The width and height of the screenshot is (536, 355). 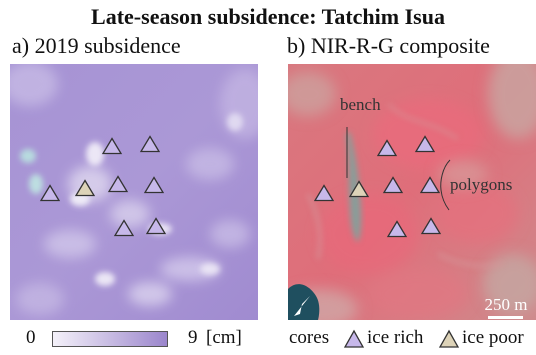 What do you see at coordinates (481, 184) in the screenshot?
I see `polygons-label: polygons` at bounding box center [481, 184].